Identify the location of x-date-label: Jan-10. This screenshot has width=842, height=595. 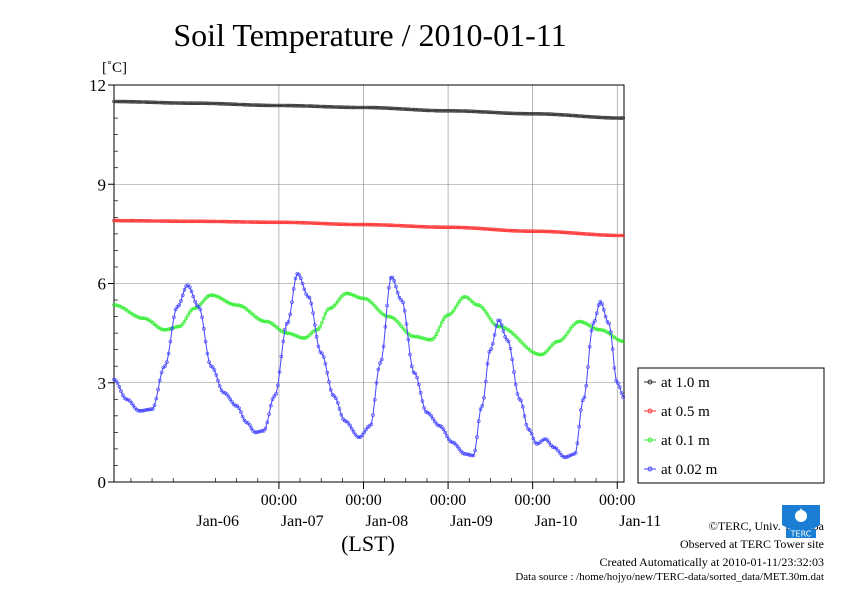
(556, 521).